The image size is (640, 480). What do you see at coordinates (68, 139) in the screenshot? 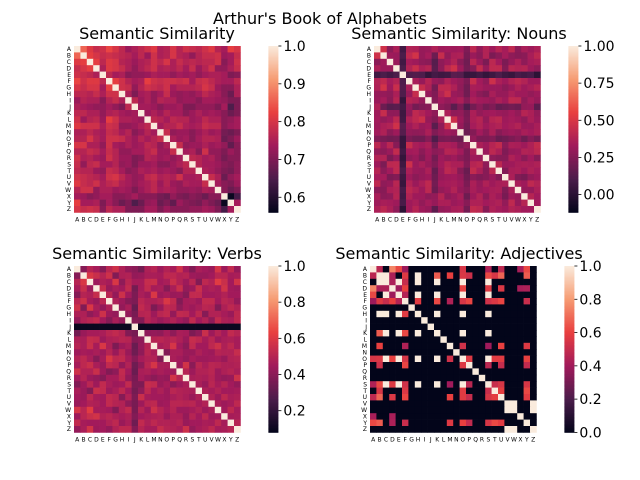
I see `row-tick-label: O` at bounding box center [68, 139].